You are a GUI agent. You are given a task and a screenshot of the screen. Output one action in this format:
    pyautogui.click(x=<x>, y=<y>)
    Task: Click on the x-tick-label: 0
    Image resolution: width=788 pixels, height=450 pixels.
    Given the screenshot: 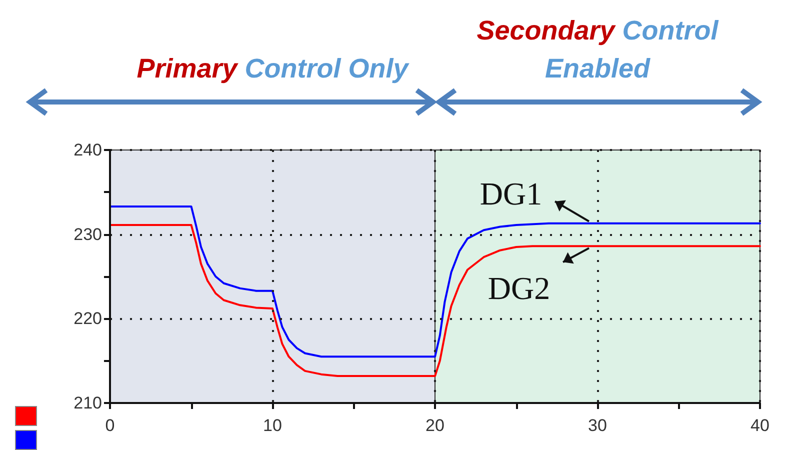 What is the action you would take?
    pyautogui.click(x=110, y=425)
    